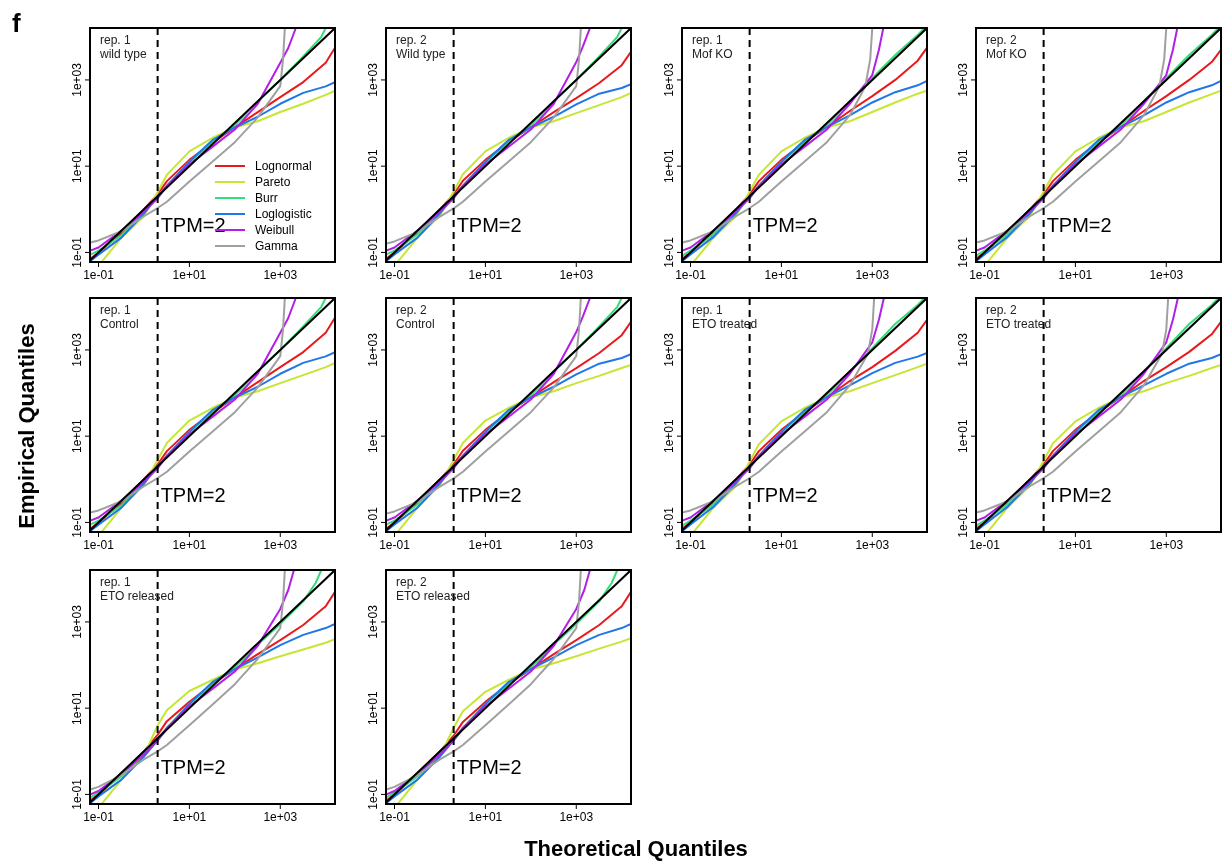 Image resolution: width=1232 pixels, height=868 pixels. Describe the element at coordinates (283, 214) in the screenshot. I see `legend-label: Loglogistic` at that location.